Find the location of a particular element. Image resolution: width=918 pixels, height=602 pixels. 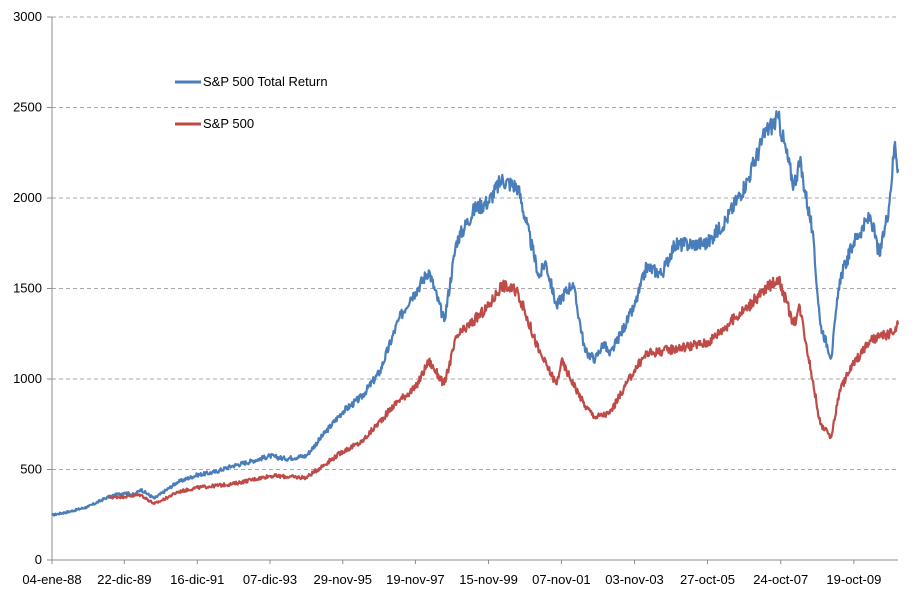

x-tick-label: 22-dic-89 is located at coordinates (124, 579).